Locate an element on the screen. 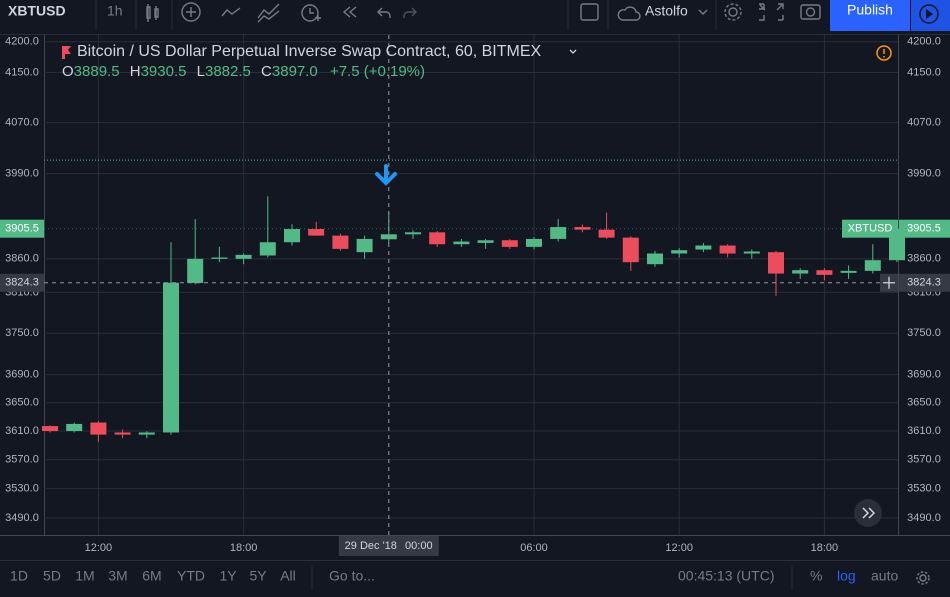  y-tick-label: 3490.0 is located at coordinates (924, 518).